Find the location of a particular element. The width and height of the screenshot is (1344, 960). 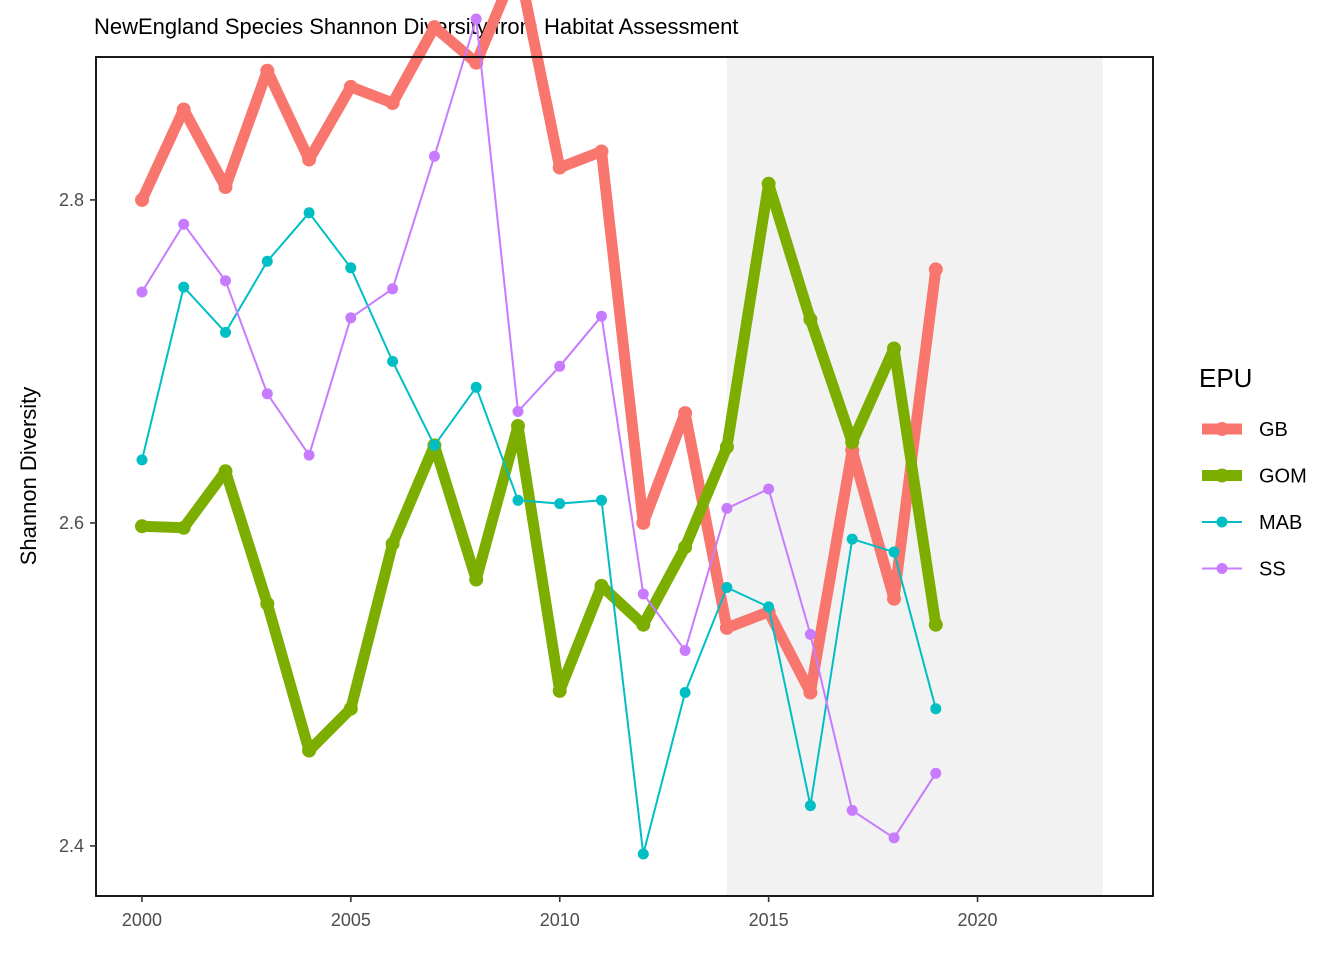

legend-label: GB is located at coordinates (1273, 430).